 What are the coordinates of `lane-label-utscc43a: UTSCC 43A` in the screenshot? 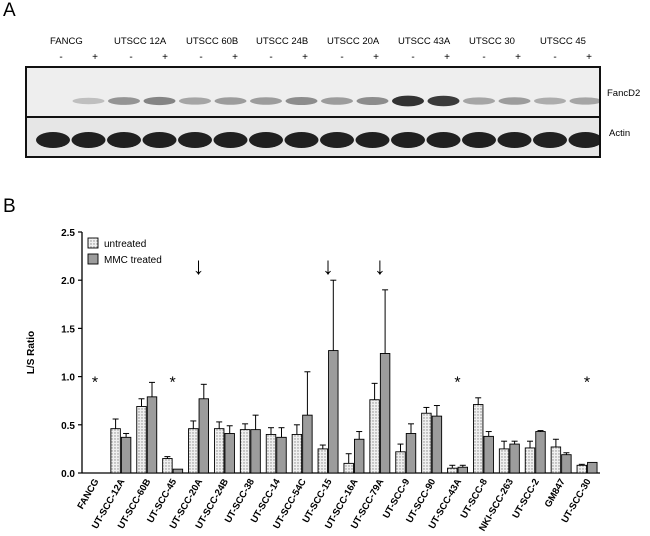 It's located at (424, 41).